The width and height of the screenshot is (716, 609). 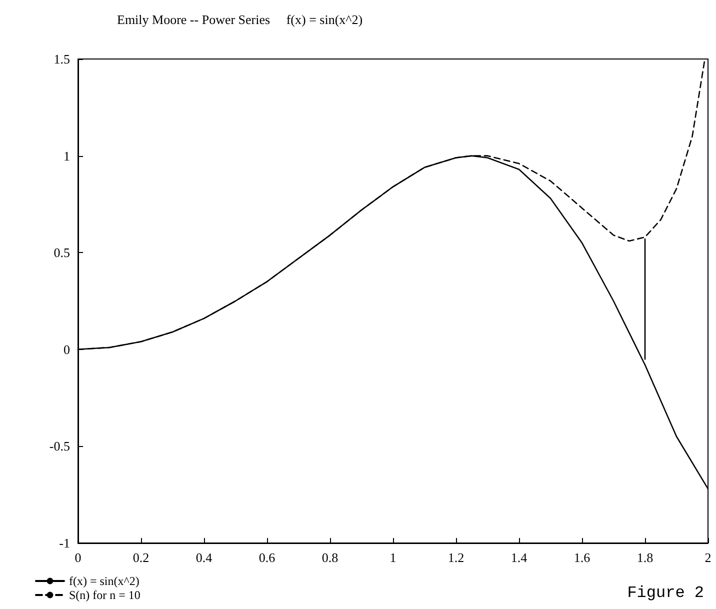 I want to click on y-tick-label: -0.5, so click(x=59, y=446).